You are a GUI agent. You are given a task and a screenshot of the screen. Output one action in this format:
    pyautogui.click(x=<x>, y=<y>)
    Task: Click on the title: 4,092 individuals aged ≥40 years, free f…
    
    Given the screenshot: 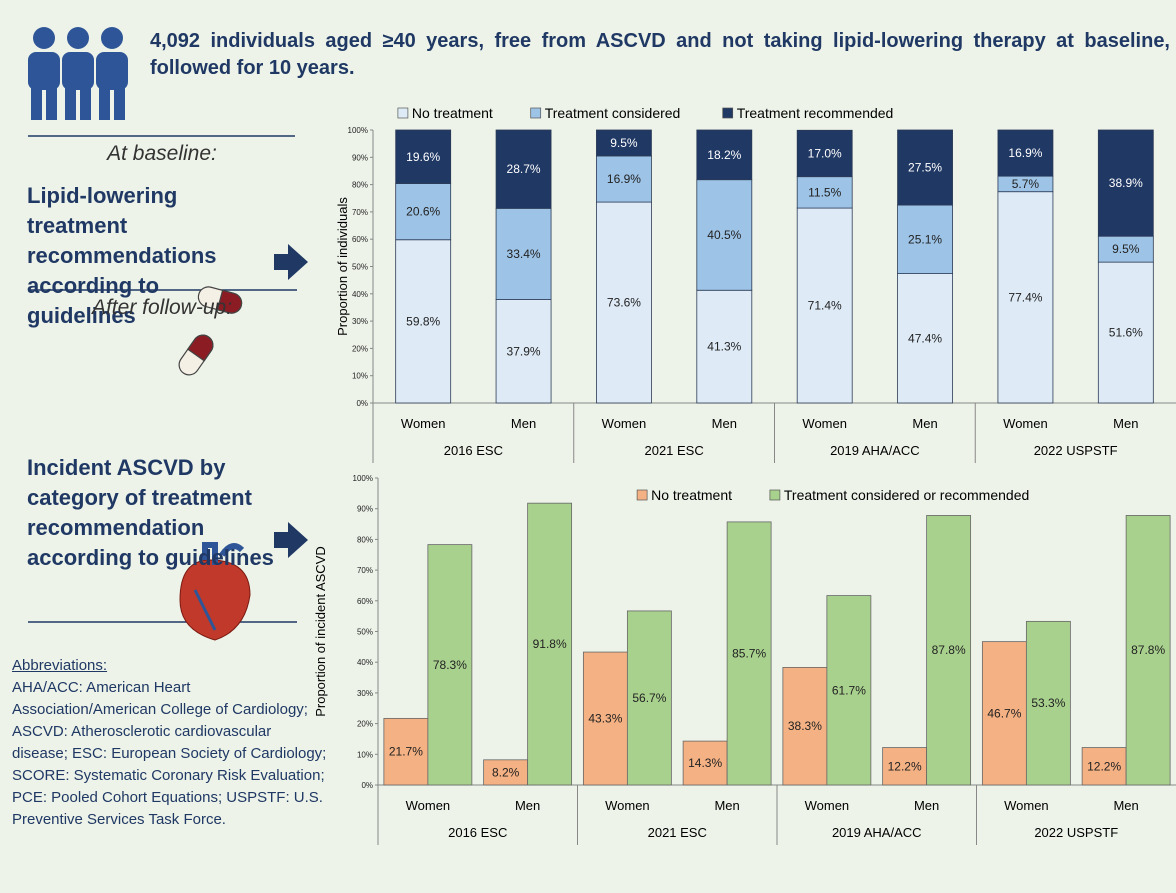 What is the action you would take?
    pyautogui.click(x=660, y=54)
    